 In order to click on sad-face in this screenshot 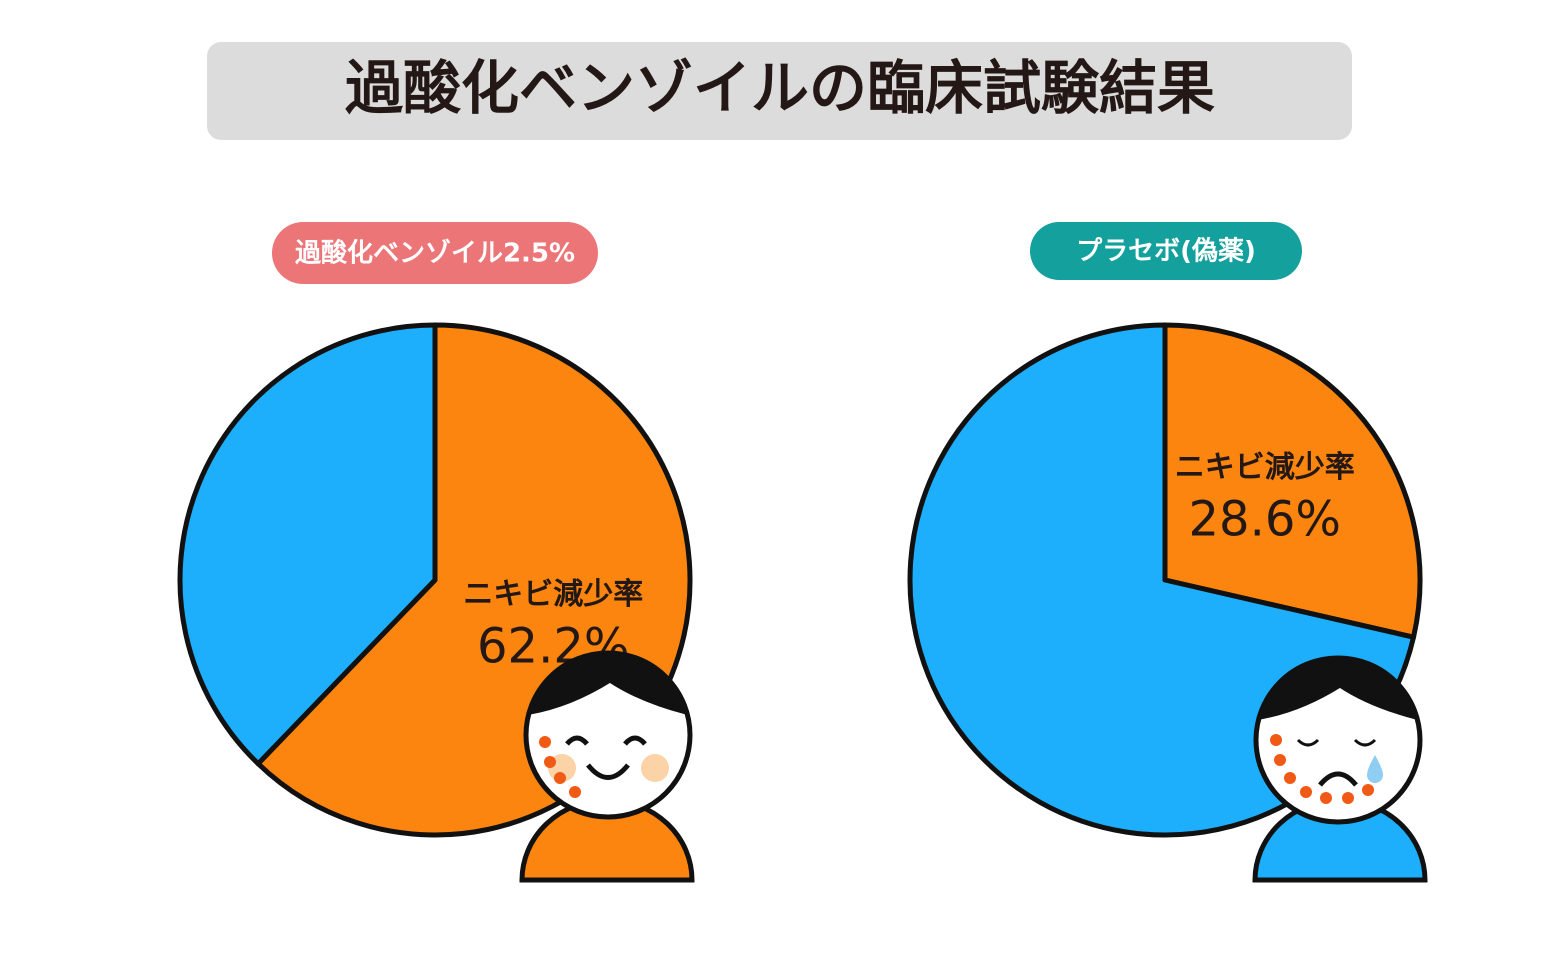, I will do `click(1340, 769)`.